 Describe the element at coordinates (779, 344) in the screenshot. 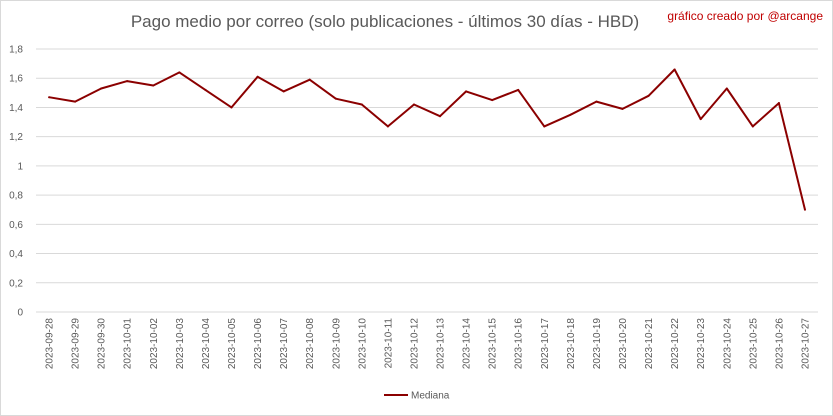

I see `x-tick-label: 2023-10-26` at that location.